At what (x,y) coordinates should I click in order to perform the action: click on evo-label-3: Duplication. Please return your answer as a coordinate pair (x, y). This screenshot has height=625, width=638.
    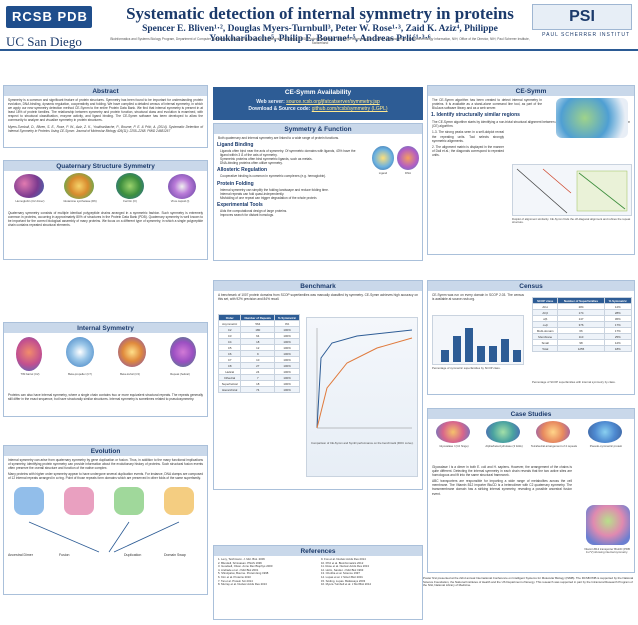
    Looking at the image, I should click on (132, 555).